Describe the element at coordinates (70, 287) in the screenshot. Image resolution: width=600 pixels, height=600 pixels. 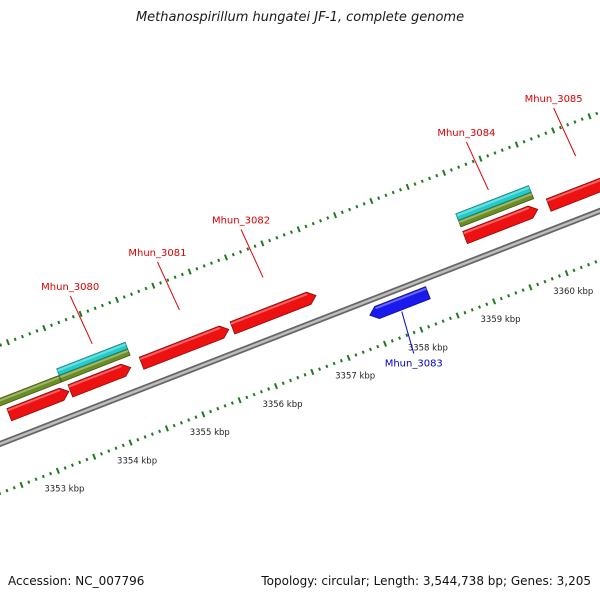
I see `gene-label: Mhun_3080` at that location.